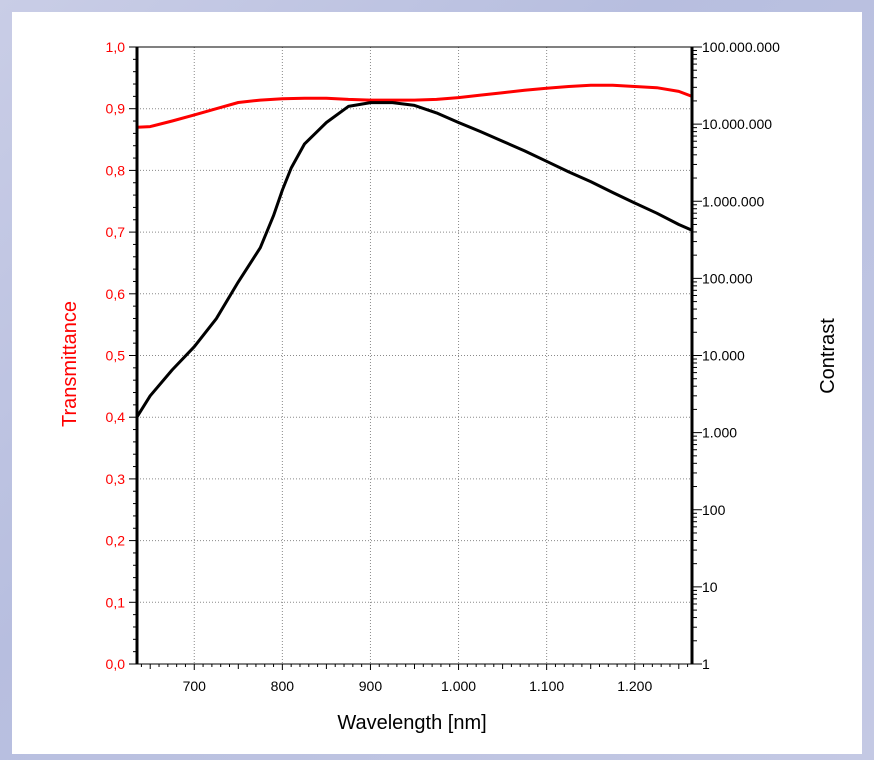 The image size is (874, 760). What do you see at coordinates (116, 356) in the screenshot?
I see `left-y-tick-label: 0,5` at bounding box center [116, 356].